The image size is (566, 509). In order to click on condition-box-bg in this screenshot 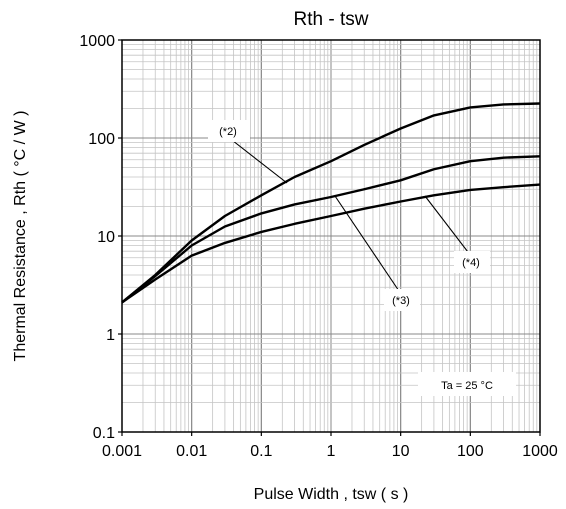, I will do `click(467, 384)`.